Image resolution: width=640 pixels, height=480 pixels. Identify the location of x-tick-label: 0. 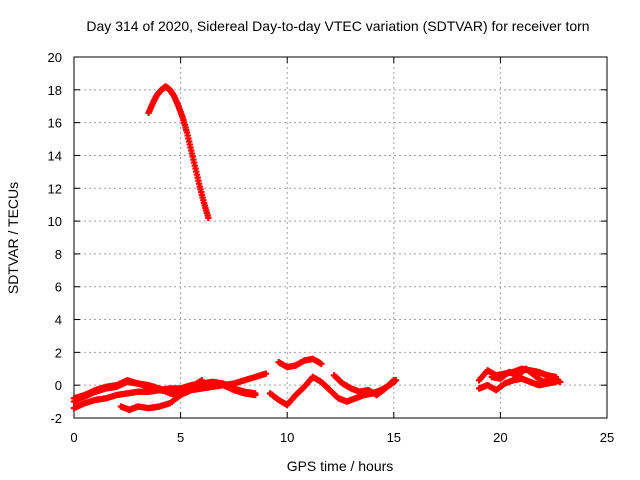
(73, 437).